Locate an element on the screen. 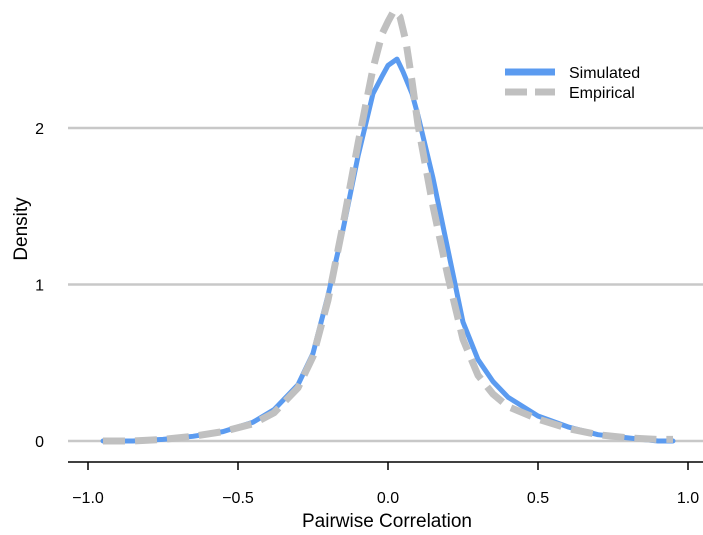 This screenshot has height=535, width=703. x-tick-label: 1.0 is located at coordinates (688, 498).